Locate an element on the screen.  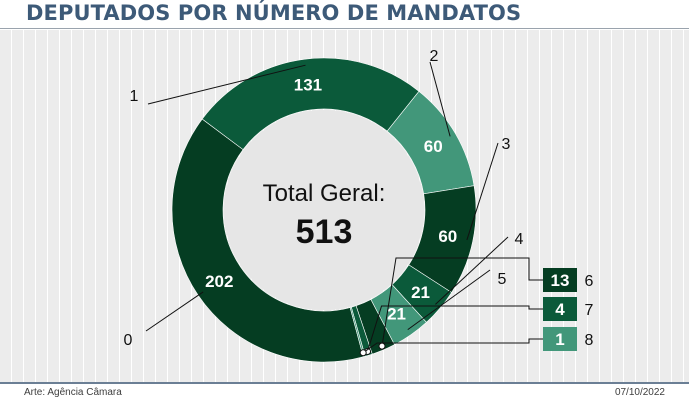
category-label: 1 is located at coordinates (134, 96).